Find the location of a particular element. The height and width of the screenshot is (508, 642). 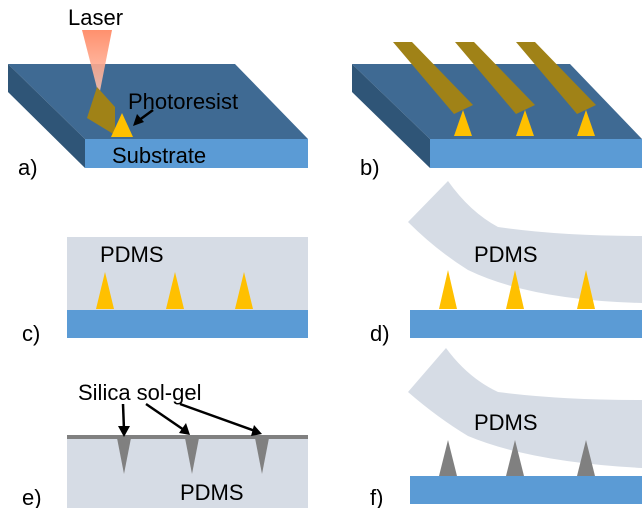

photoresist-arrowhead is located at coordinates (138, 120).